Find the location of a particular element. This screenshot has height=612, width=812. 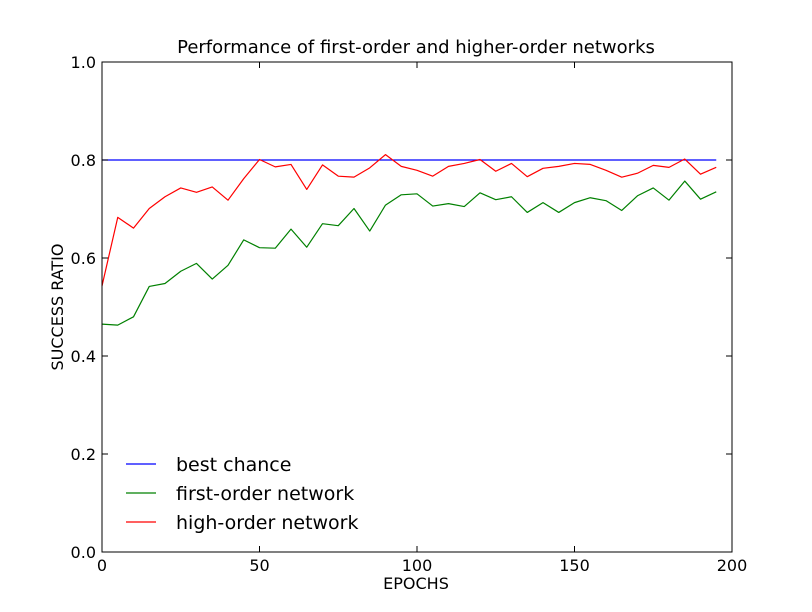

legend-label-first-order-network: first-order network is located at coordinates (265, 494).